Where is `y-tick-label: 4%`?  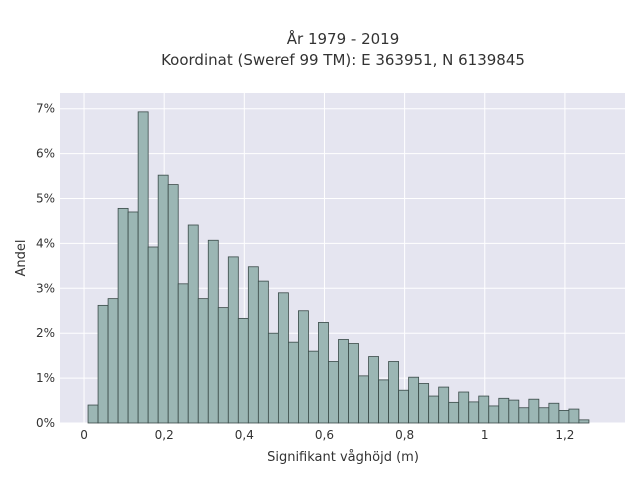 y-tick-label: 4% is located at coordinates (45, 243).